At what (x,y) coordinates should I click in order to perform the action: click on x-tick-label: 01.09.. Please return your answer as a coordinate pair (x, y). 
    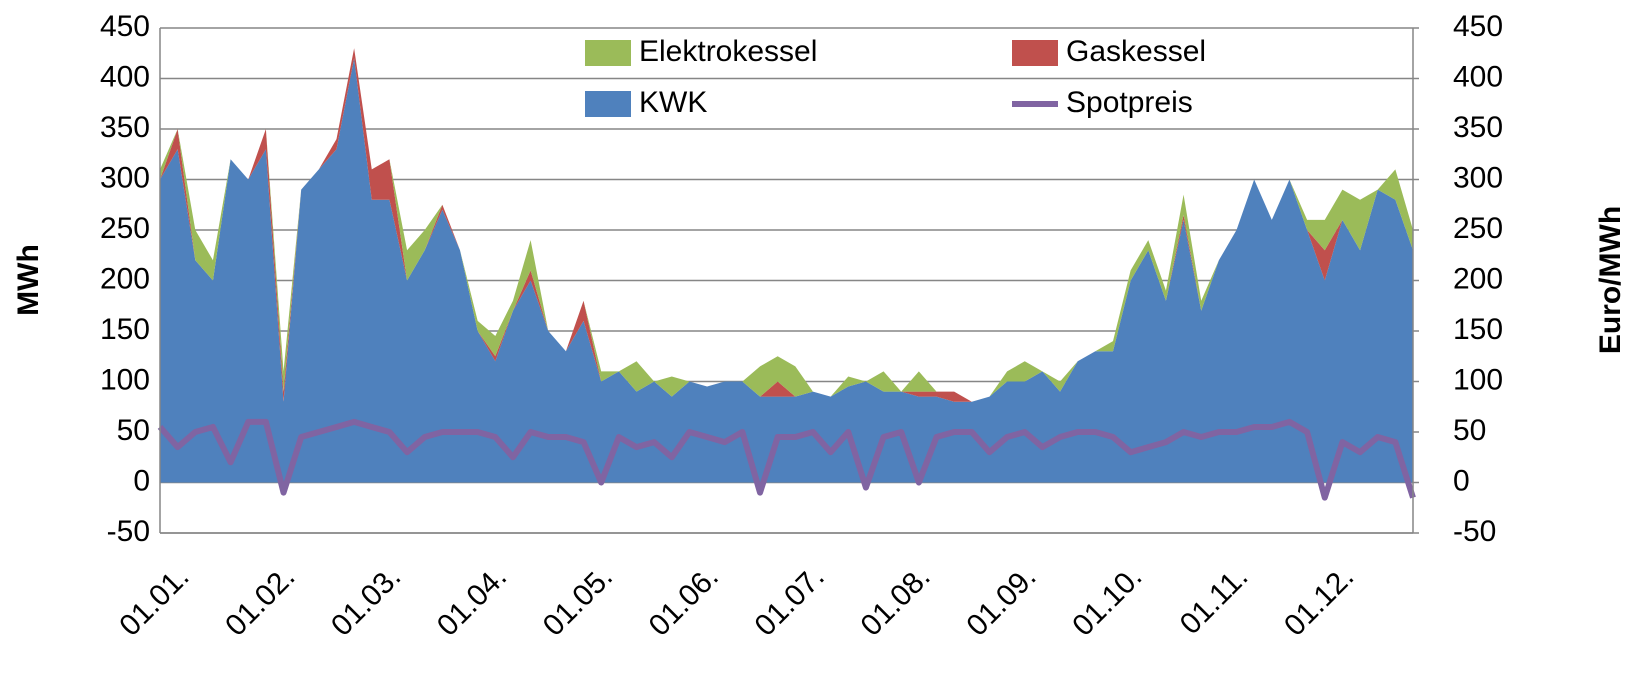
    Looking at the image, I should click on (1001, 601).